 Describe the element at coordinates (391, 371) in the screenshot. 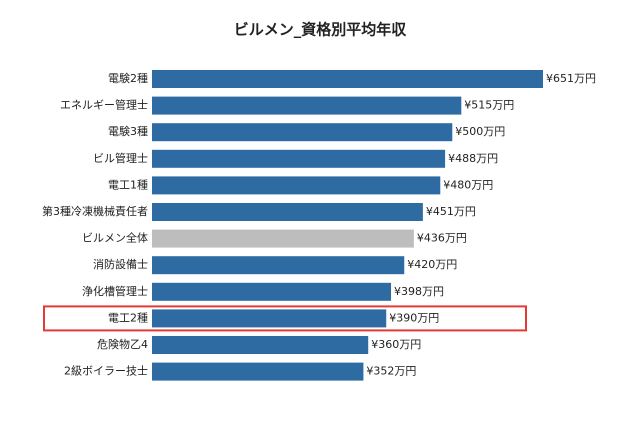

I see `value-label: ¥352万円` at that location.